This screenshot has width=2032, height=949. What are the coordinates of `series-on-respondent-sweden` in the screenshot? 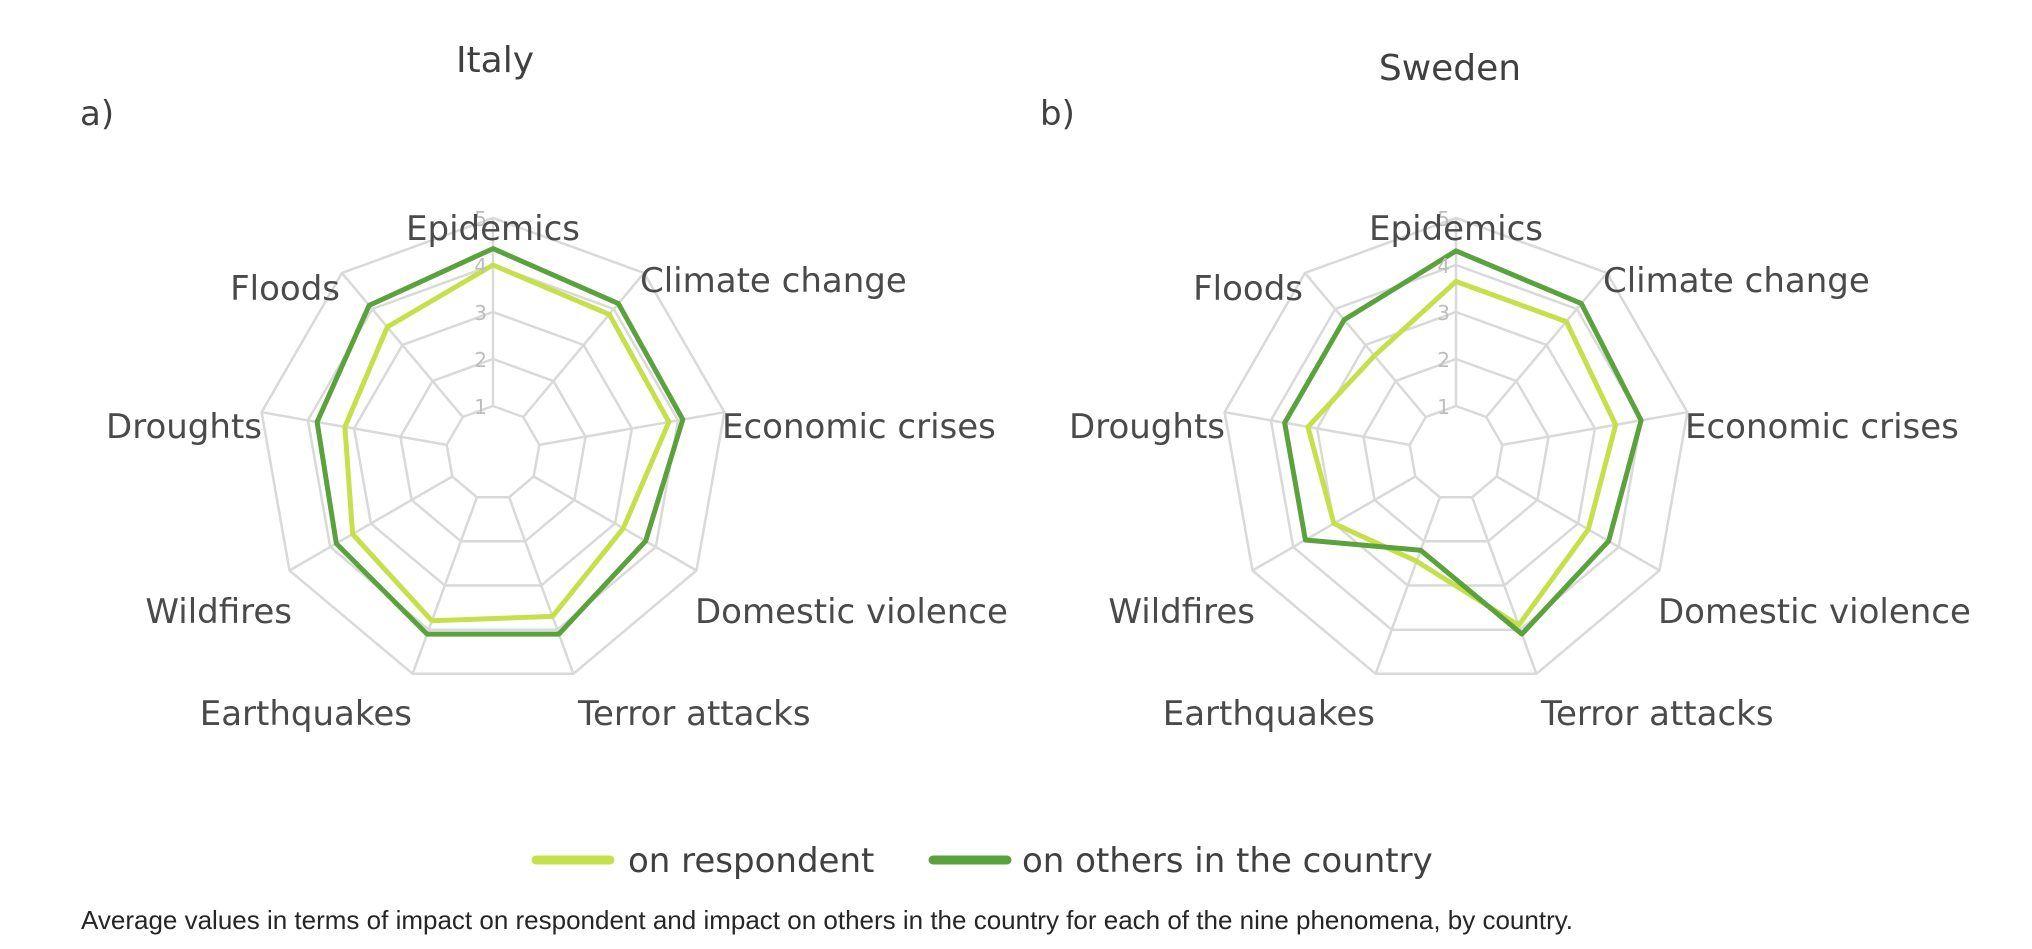 It's located at (1462, 453).